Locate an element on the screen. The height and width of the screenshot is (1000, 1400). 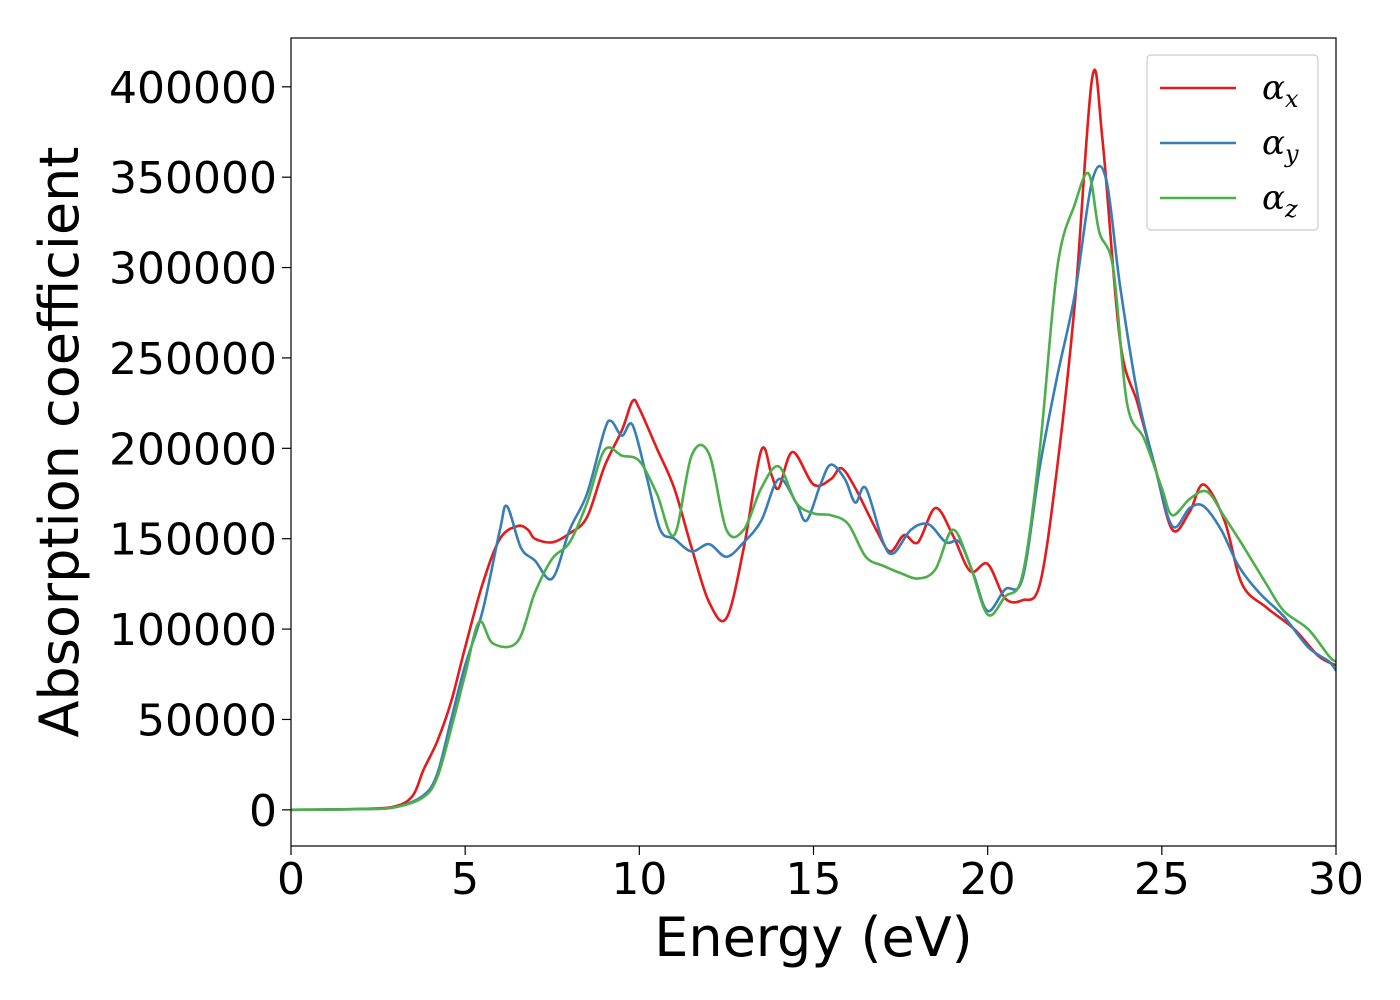
x-tick-label: 0 is located at coordinates (291, 879).